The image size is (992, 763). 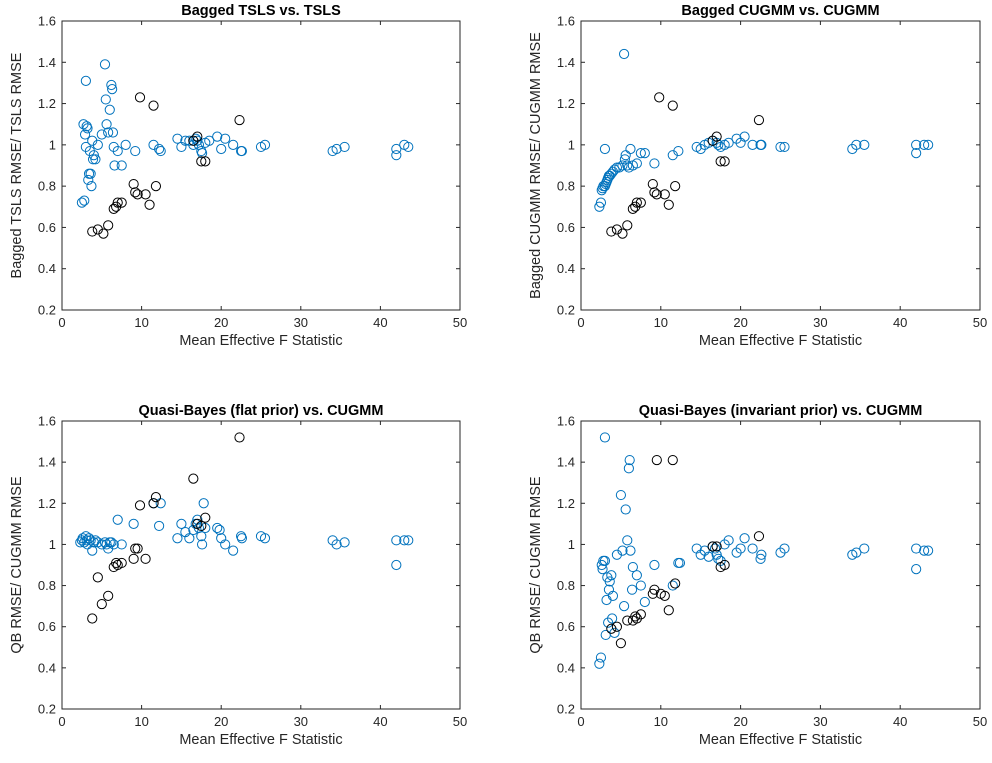 I want to click on plot-title: Quasi-Bayes (flat prior) vs. CUGMM, so click(x=261, y=411).